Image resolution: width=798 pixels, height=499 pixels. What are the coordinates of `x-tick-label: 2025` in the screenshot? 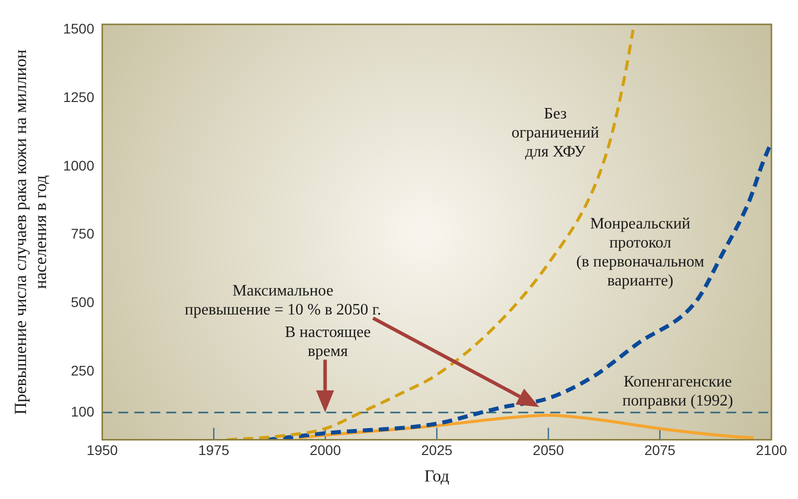 It's located at (437, 450).